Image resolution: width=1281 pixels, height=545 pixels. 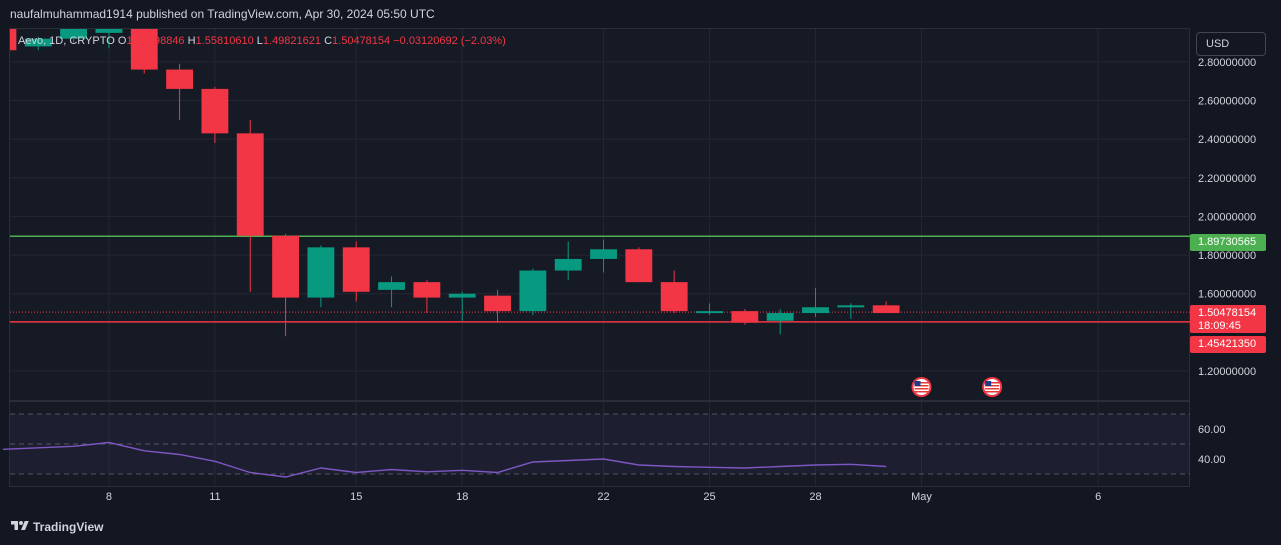 What do you see at coordinates (109, 497) in the screenshot?
I see `time-axis-label: 8` at bounding box center [109, 497].